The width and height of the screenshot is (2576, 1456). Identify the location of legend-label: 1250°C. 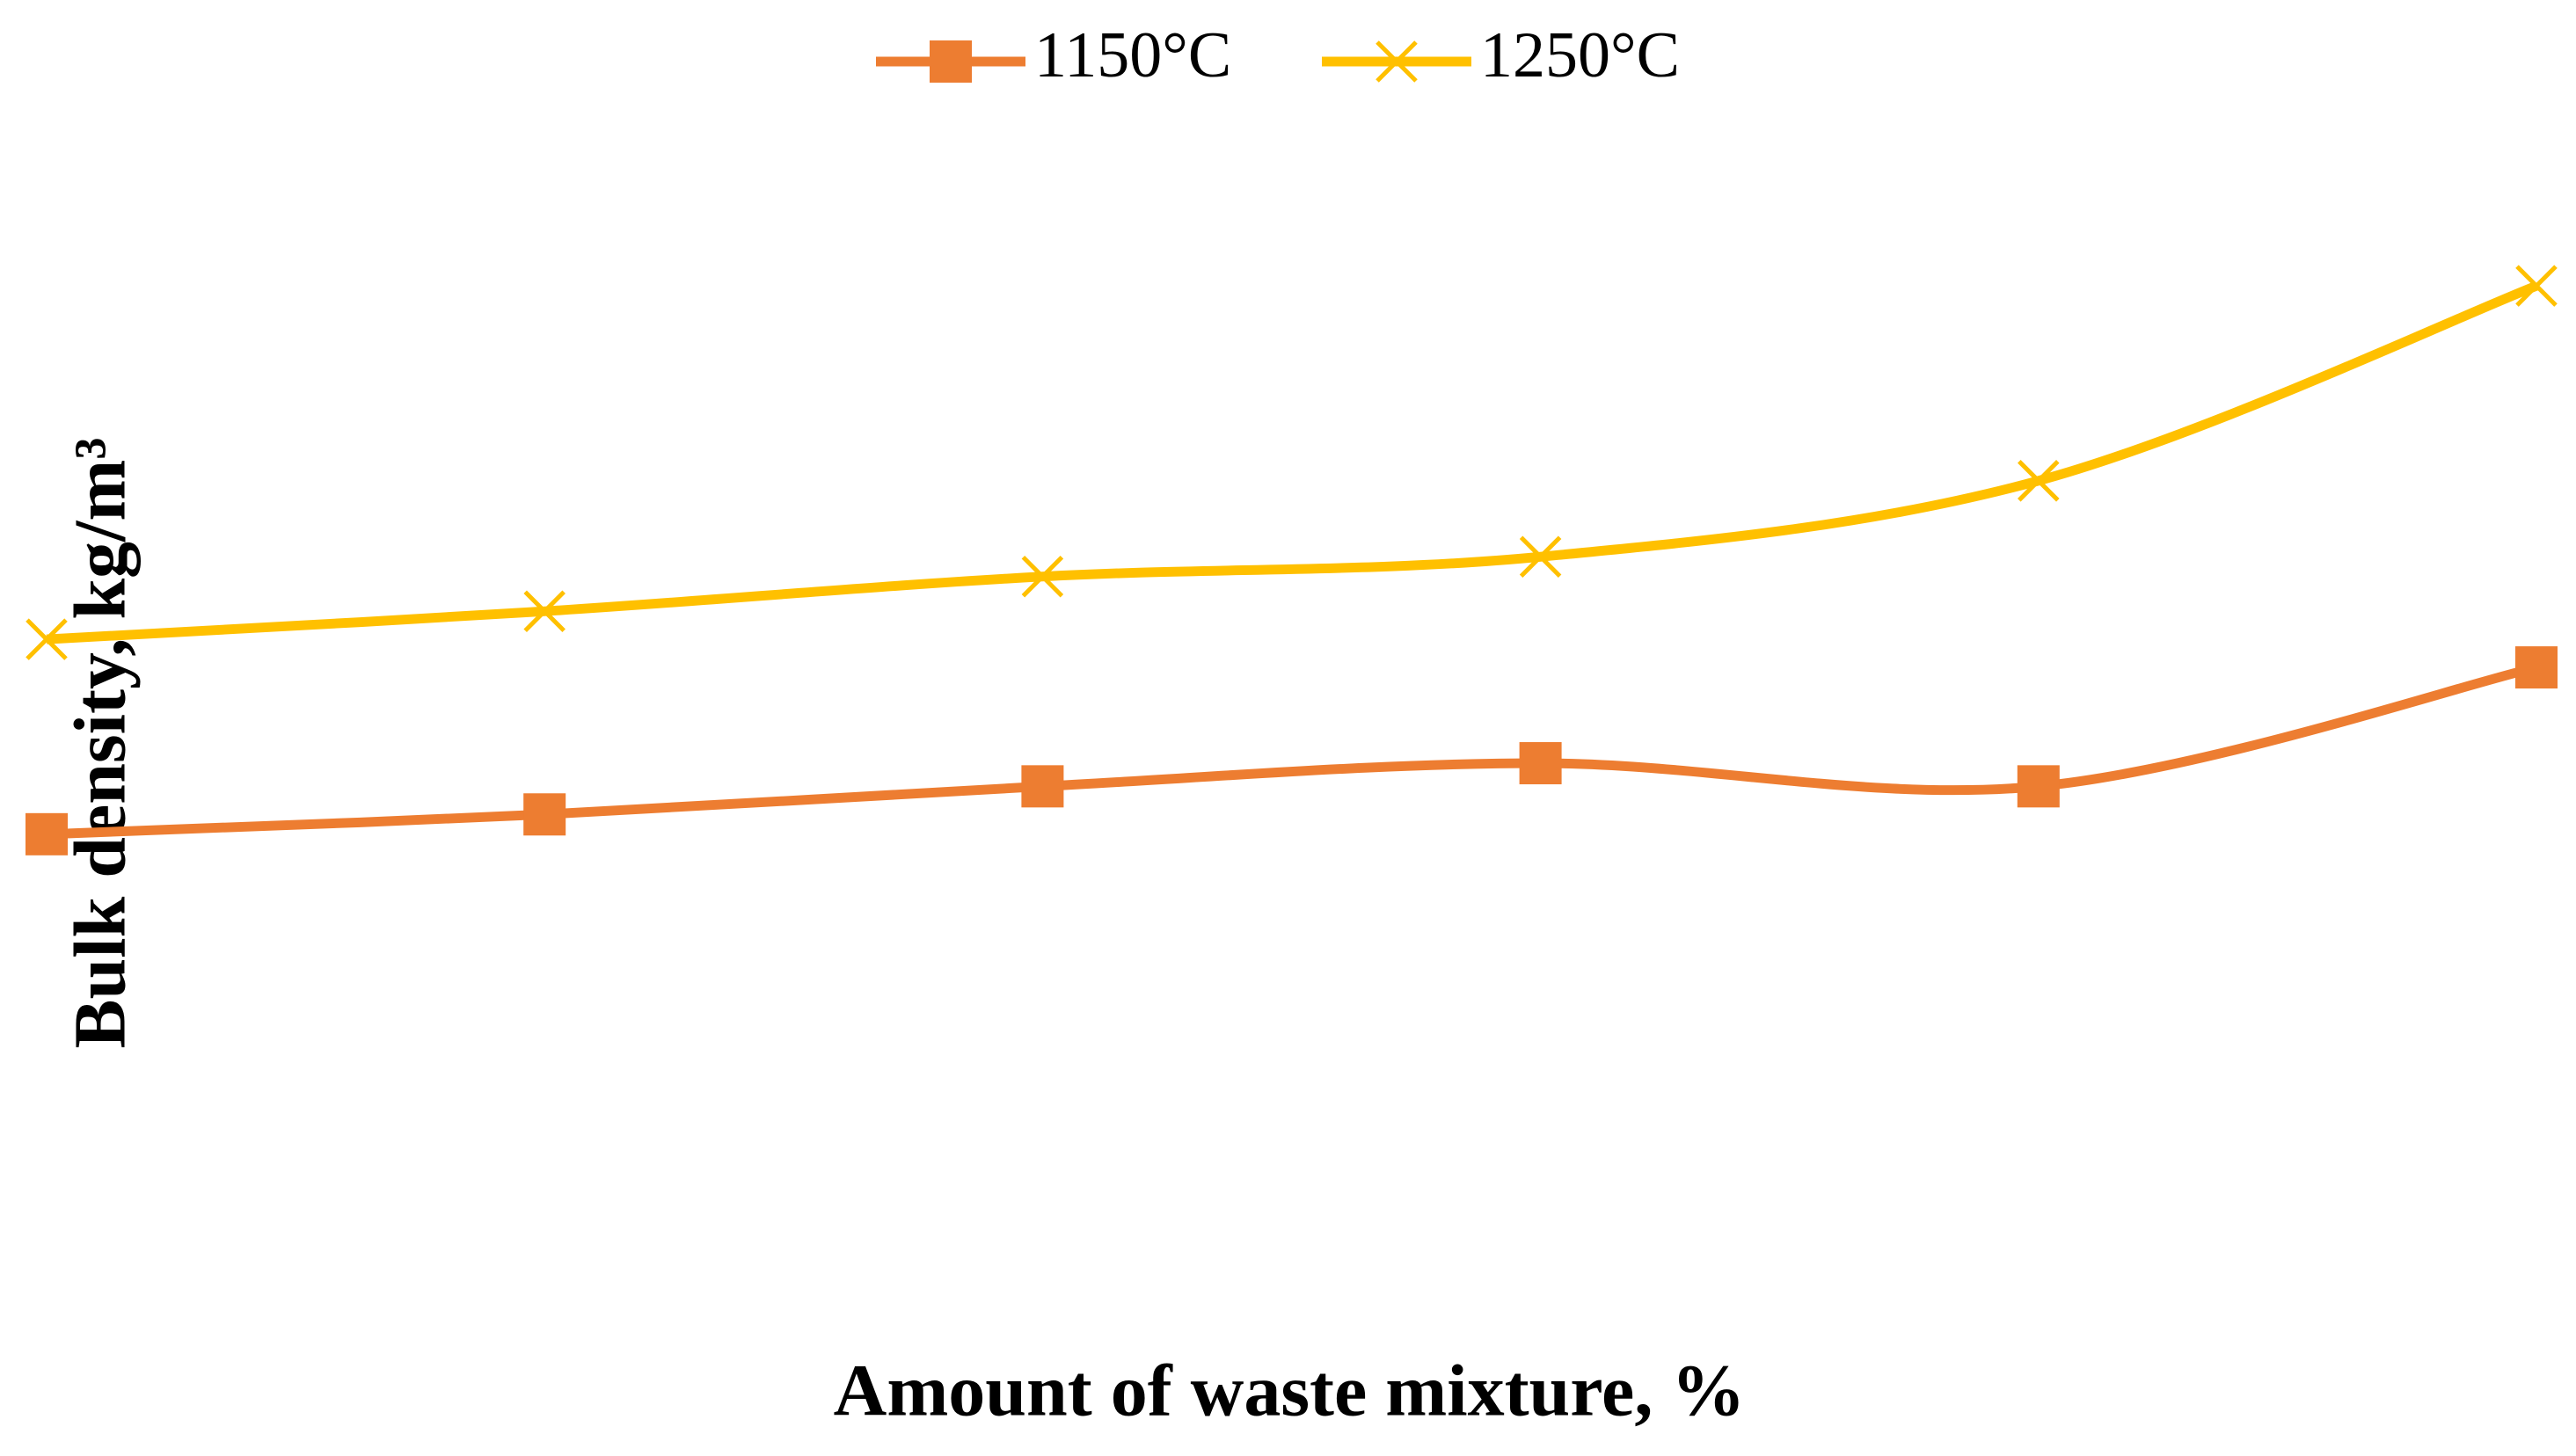
(1580, 55).